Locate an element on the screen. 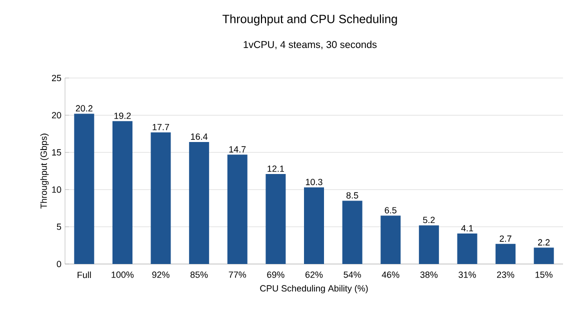  y-tick-label: 15 is located at coordinates (57, 152).